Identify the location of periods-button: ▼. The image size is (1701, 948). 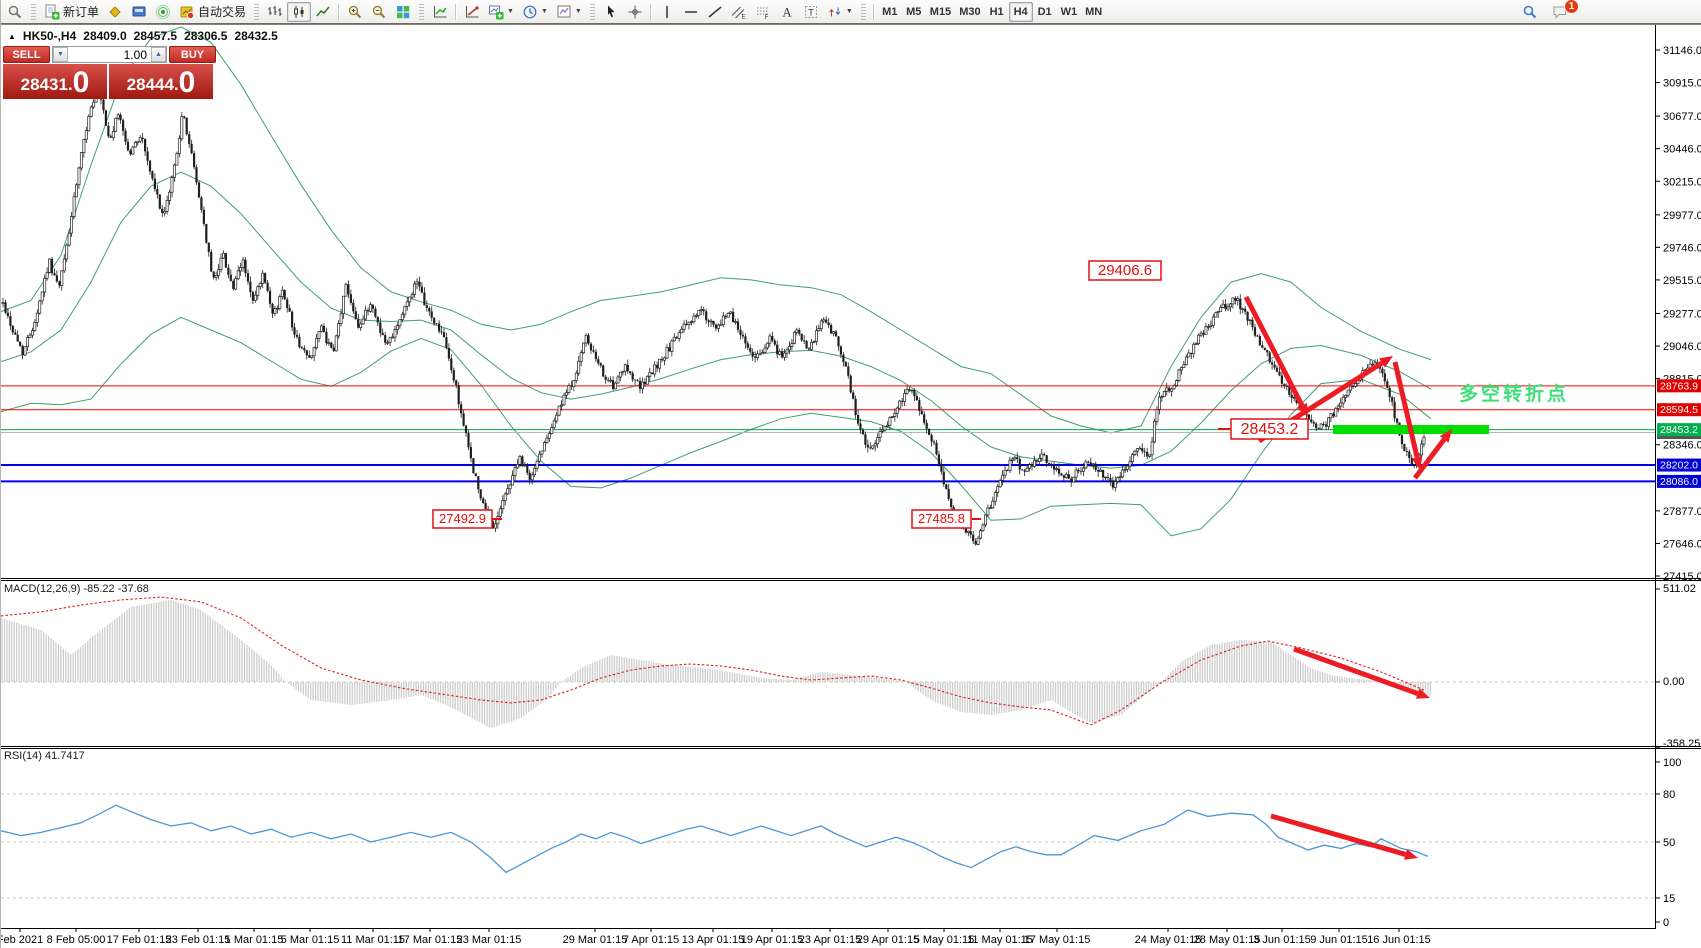
(535, 12).